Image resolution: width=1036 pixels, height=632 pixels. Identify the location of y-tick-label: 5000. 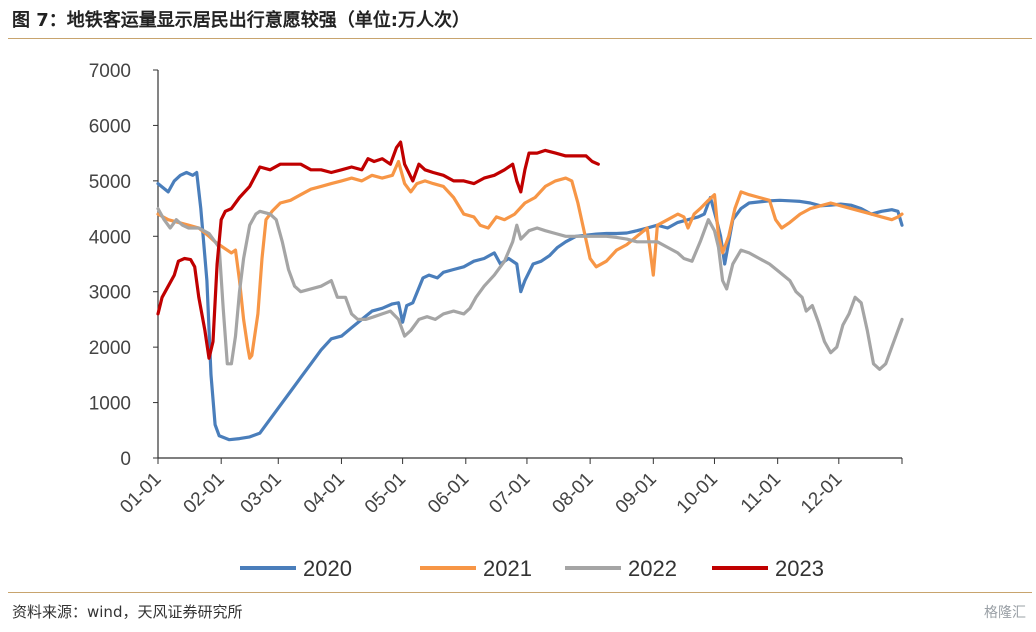
(110, 182).